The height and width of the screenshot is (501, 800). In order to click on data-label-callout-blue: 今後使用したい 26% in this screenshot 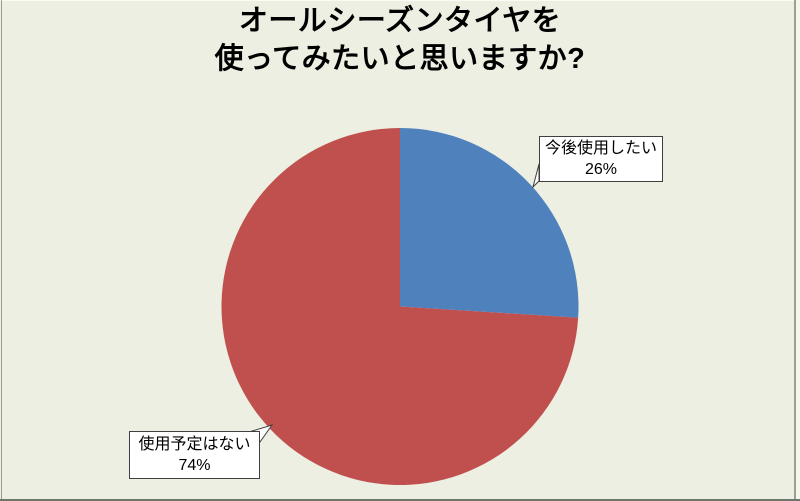, I will do `click(601, 159)`.